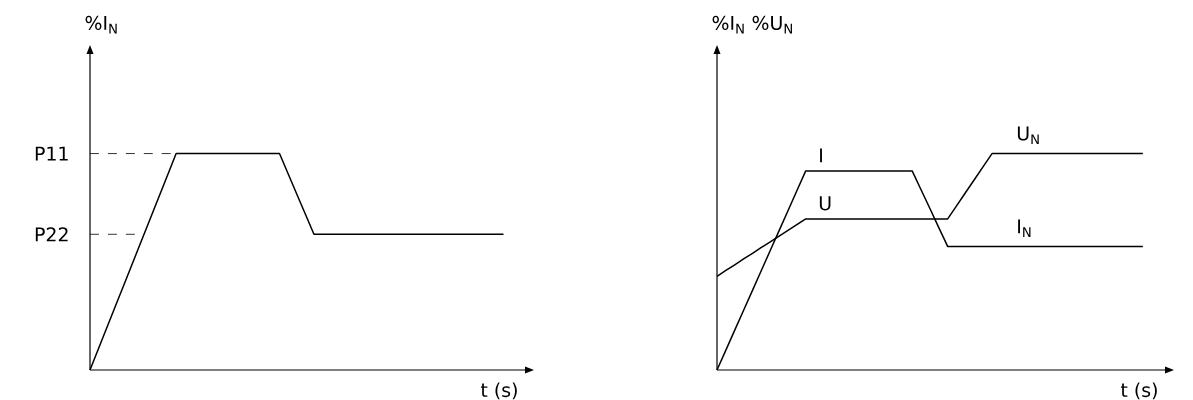 Image resolution: width=1193 pixels, height=400 pixels. Describe the element at coordinates (752, 24) in the screenshot. I see `y-axis-title: %I$_{N}$ %U$_{N}$` at that location.